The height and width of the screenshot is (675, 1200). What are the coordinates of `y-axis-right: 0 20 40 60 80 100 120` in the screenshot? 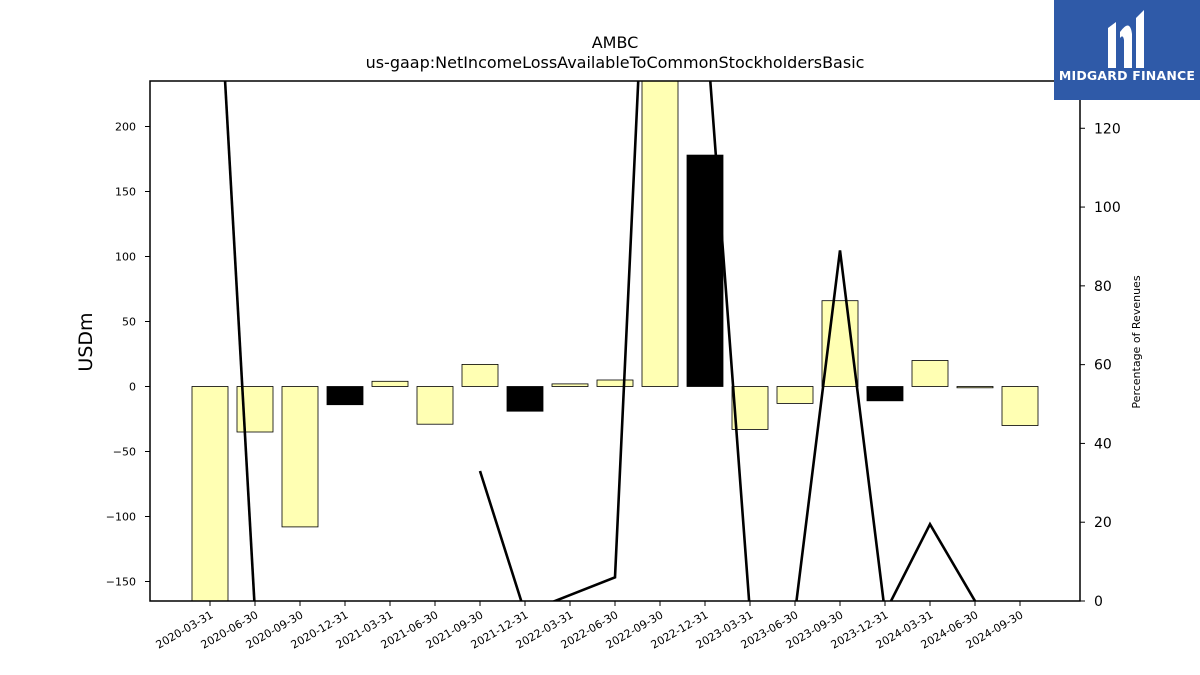 It's located at (1100, 365).